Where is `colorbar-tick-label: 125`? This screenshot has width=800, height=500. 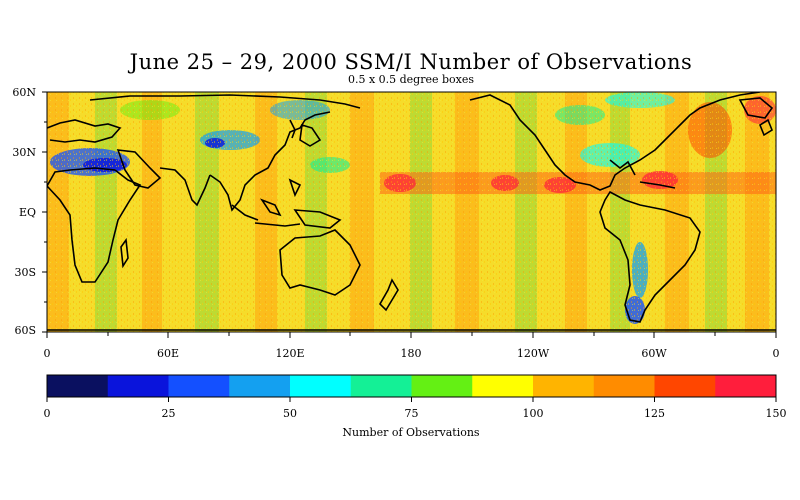
colorbar-tick-label: 125 is located at coordinates (654, 413).